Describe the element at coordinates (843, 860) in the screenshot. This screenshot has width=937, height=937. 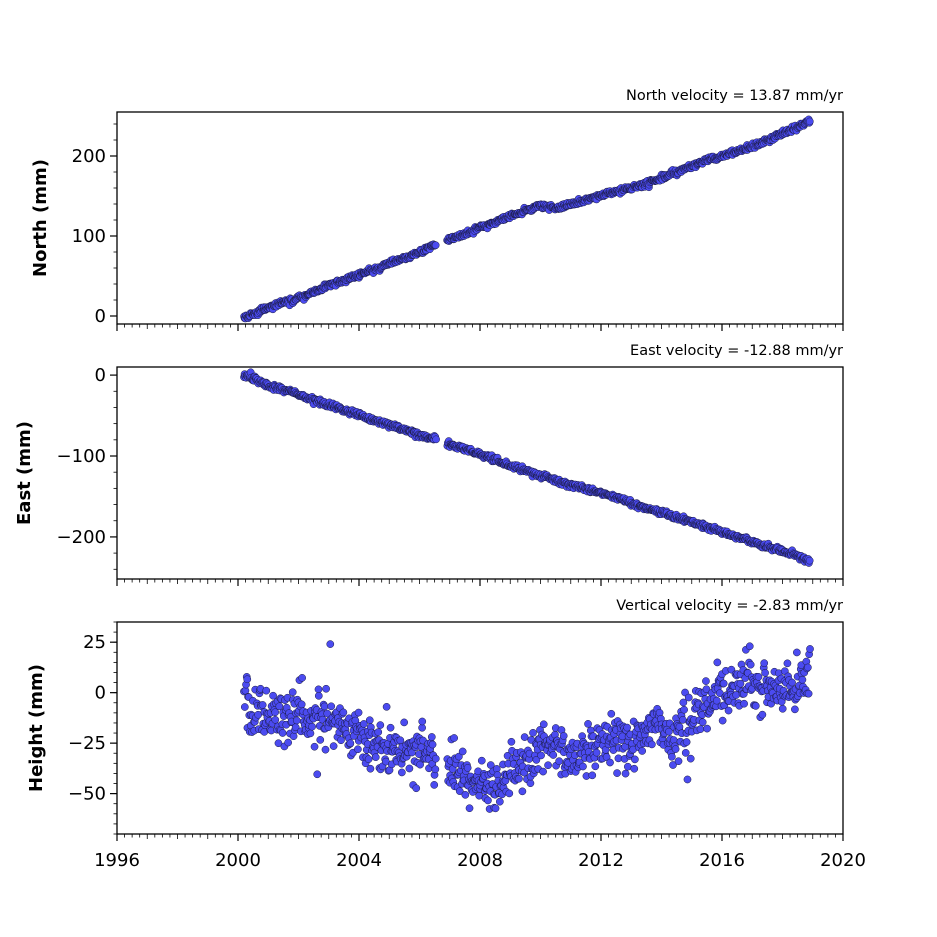
I see `height-x-tick-label: 2020` at that location.